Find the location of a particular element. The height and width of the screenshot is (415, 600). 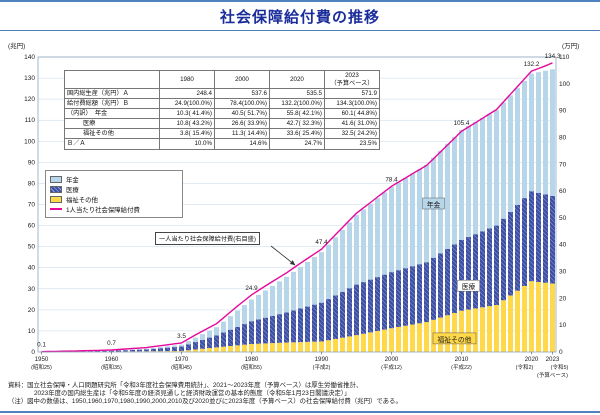

left-tick-label: 10 is located at coordinates (32, 331).